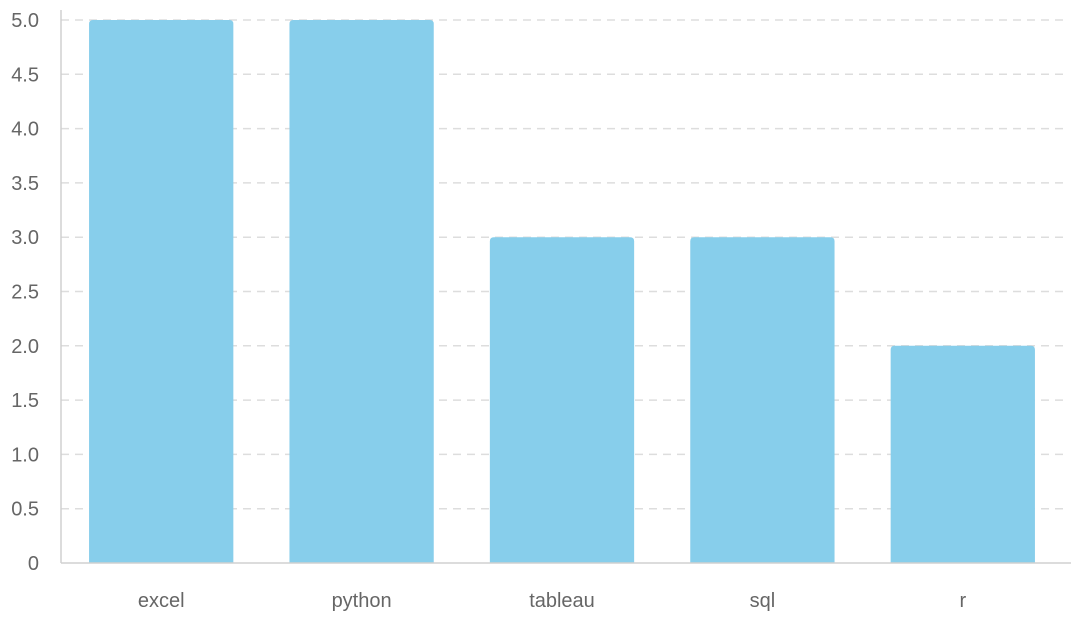  I want to click on y-tick-label: 1.0, so click(25, 455).